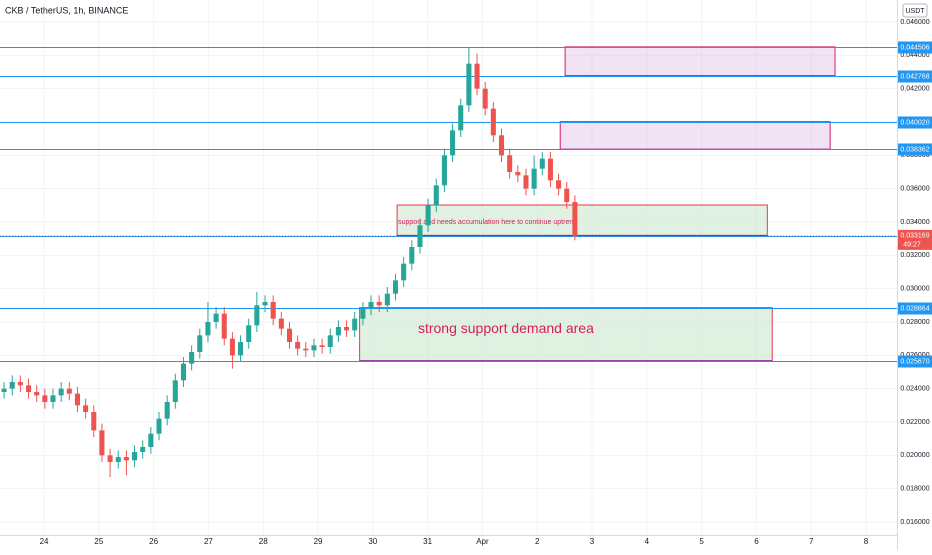  What do you see at coordinates (427, 541) in the screenshot?
I see `x-tick-label: 31` at bounding box center [427, 541].